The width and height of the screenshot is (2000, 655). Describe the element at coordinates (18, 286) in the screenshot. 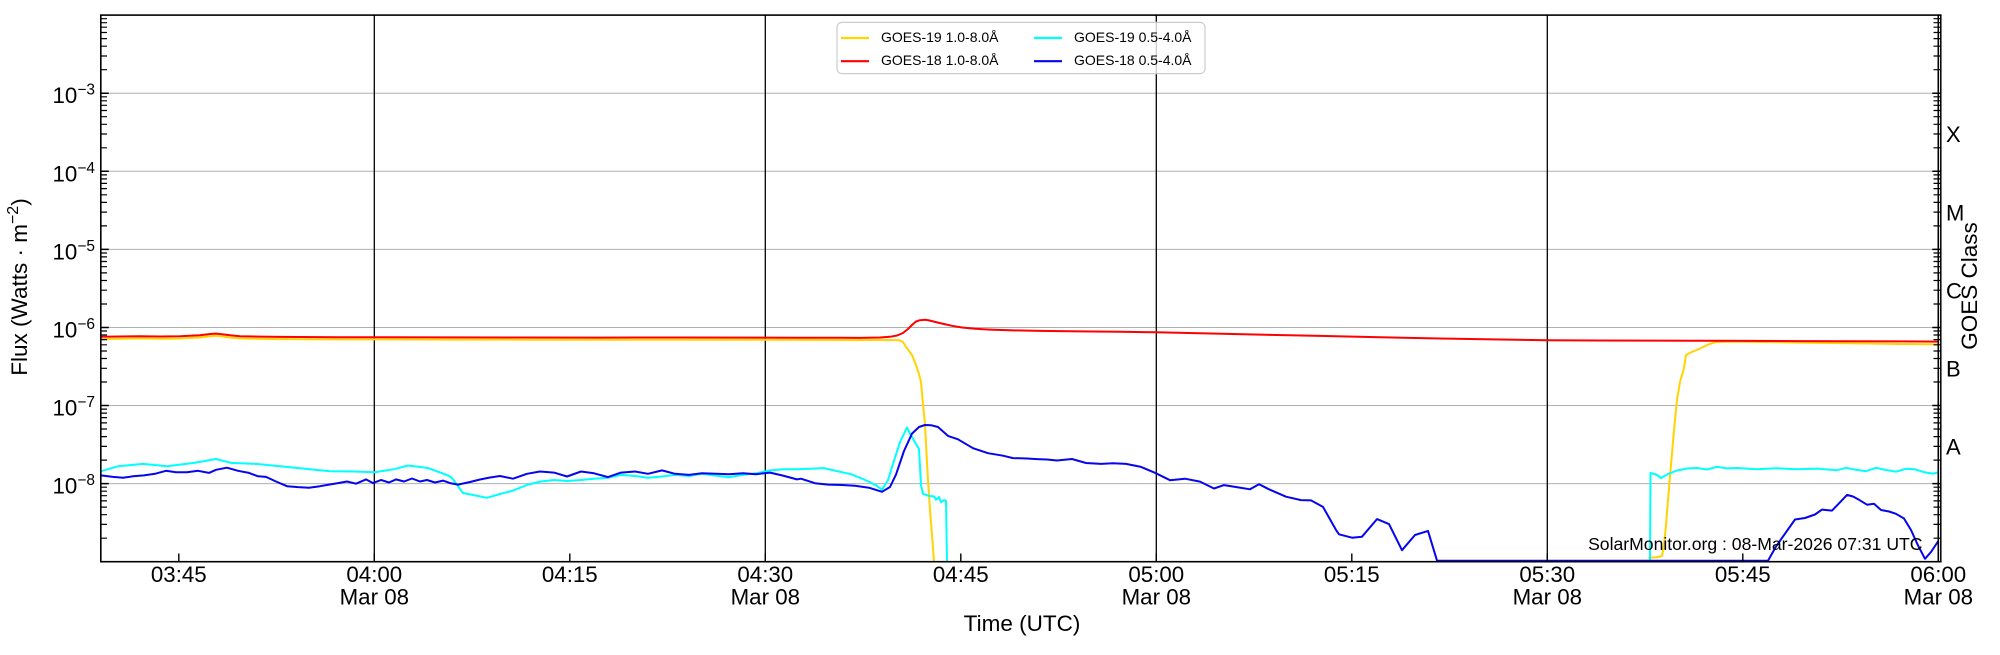

I see `svg-text: Flux (Watts · m−2)` at that location.